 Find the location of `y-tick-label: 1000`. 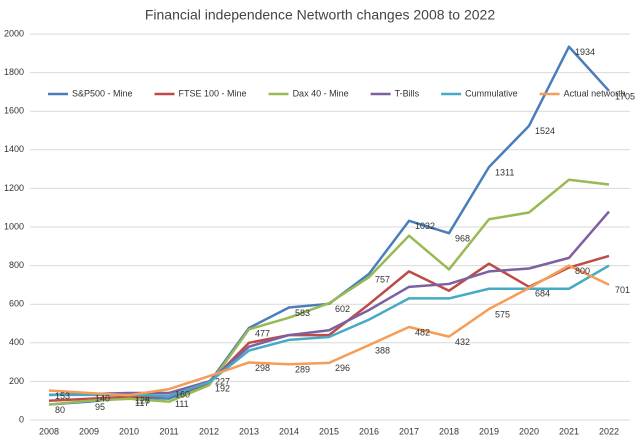

y-tick-label: 1000 is located at coordinates (14, 226).